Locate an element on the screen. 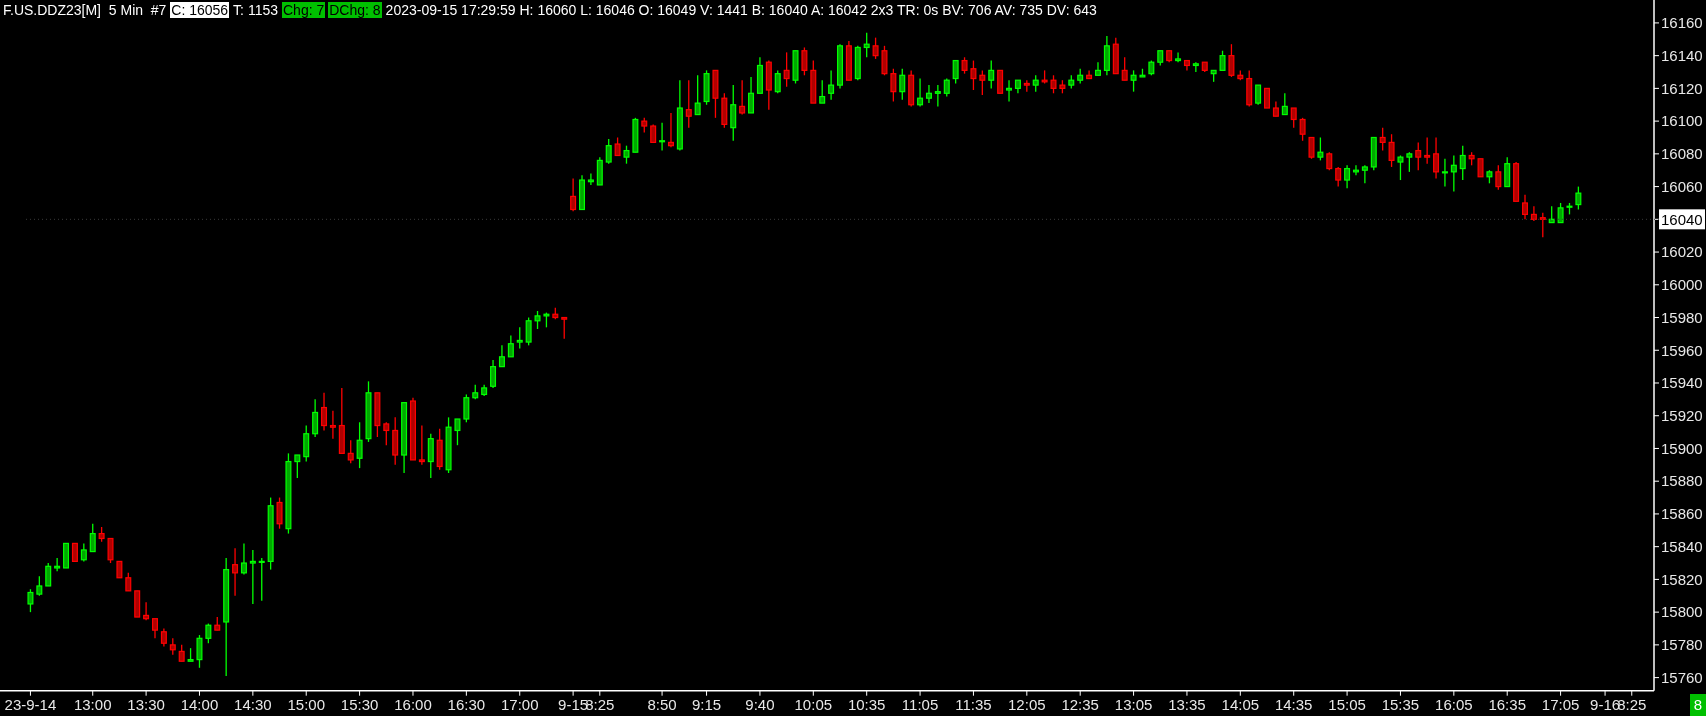 The height and width of the screenshot is (716, 1706). y-tick-label: 16160 is located at coordinates (1682, 23).